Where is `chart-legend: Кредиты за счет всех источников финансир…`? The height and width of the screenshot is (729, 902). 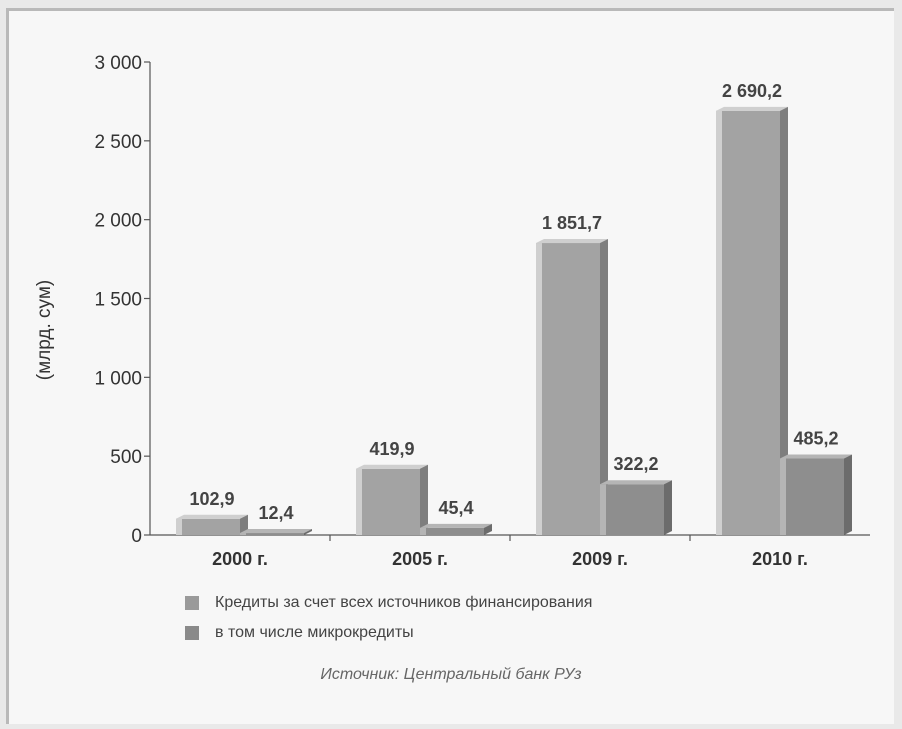
chart-legend: Кредиты за счет всех источников финансир… is located at coordinates (388, 618).